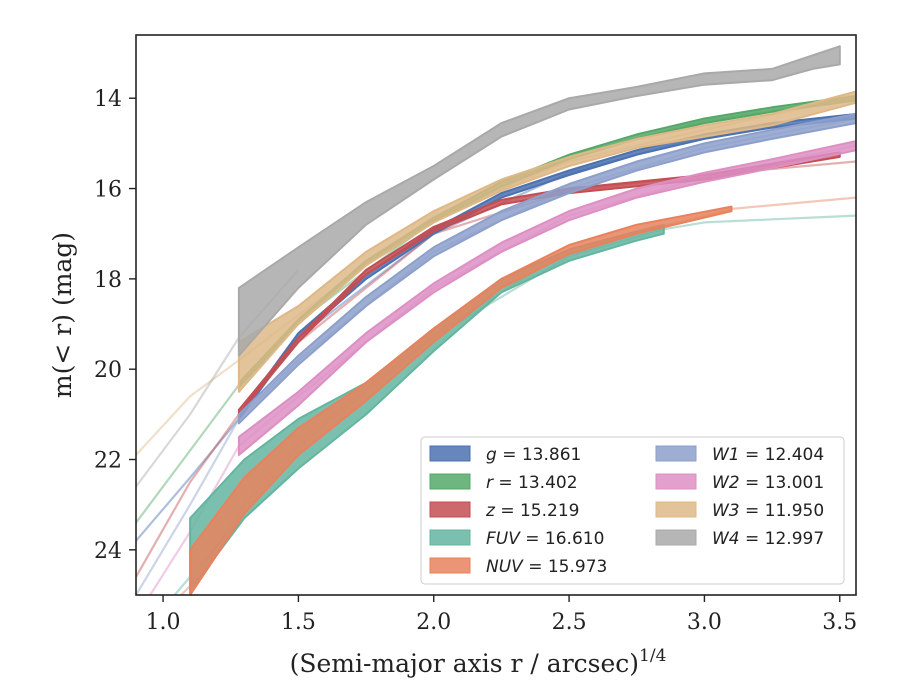 This screenshot has height=700, width=900. What do you see at coordinates (652, 656) in the screenshot?
I see `x-axis-label-superscript: 1/4` at bounding box center [652, 656].